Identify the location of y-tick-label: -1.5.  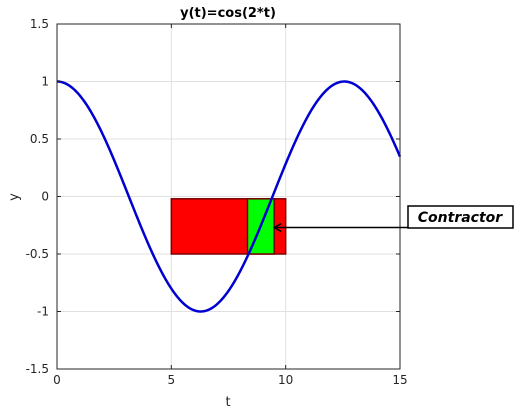
(37, 369).